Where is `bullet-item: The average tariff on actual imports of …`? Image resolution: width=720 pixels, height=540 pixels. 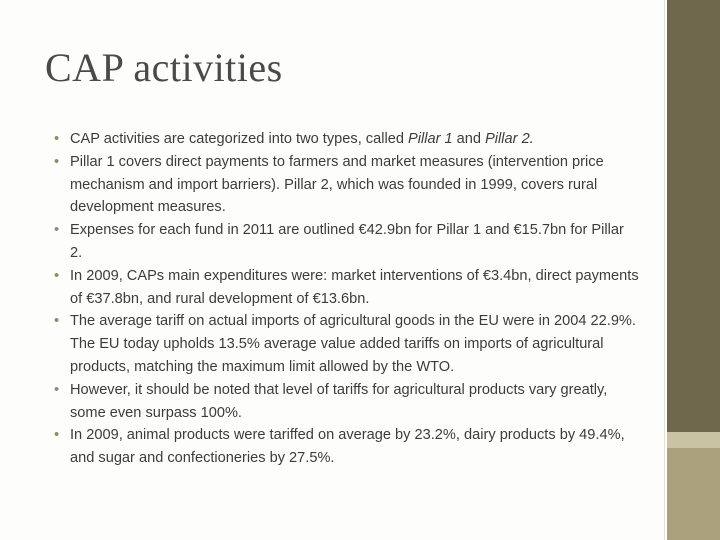
bullet-item: The average tariff on actual imports of … is located at coordinates (346, 344).